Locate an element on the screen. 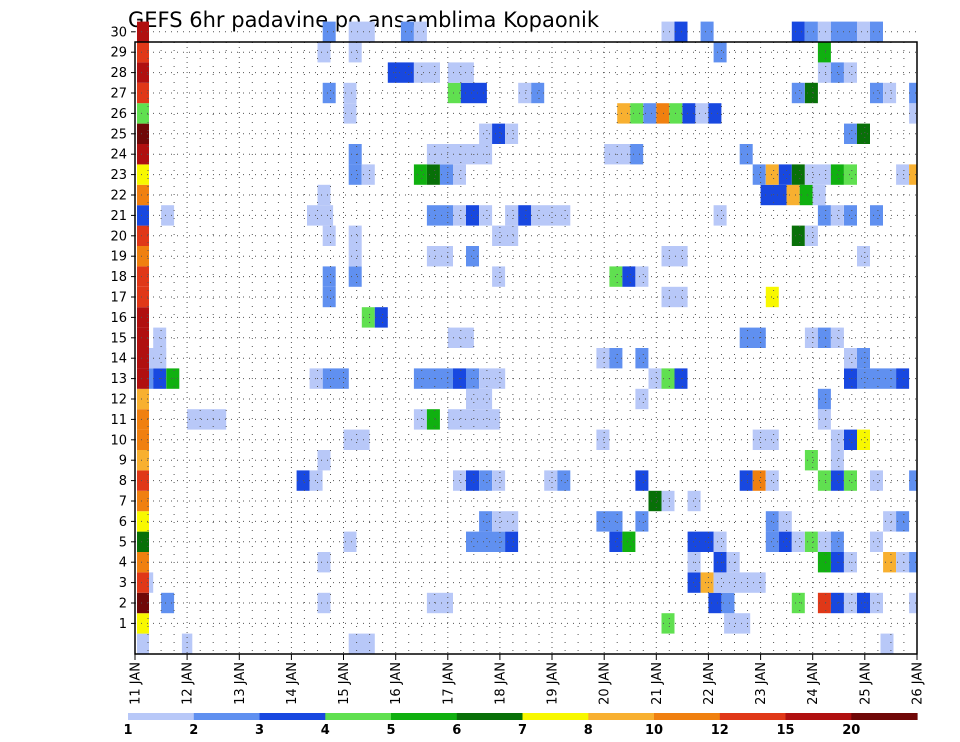 The height and width of the screenshot is (742, 960). y-tick-label: 26 is located at coordinates (118, 114).